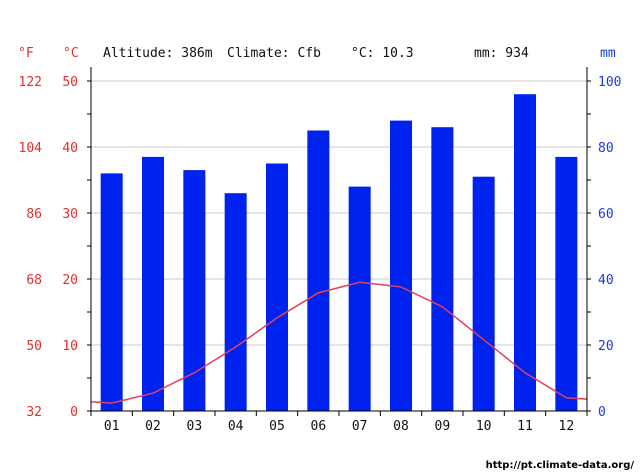  What do you see at coordinates (34, 412) in the screenshot?
I see `fahrenheit-tick-label: 32` at bounding box center [34, 412].